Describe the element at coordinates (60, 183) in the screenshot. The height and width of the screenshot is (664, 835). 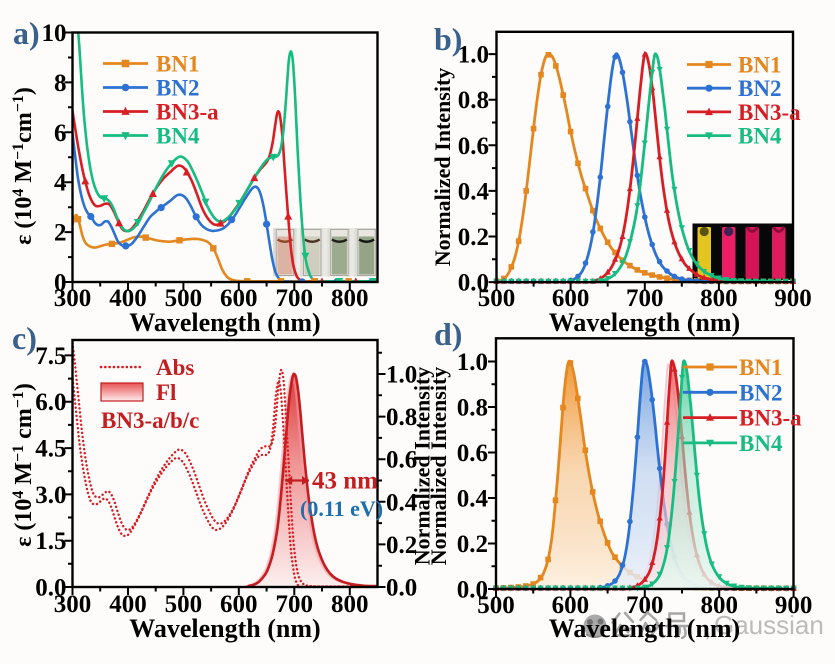
I see `svg-text: 4` at that location.